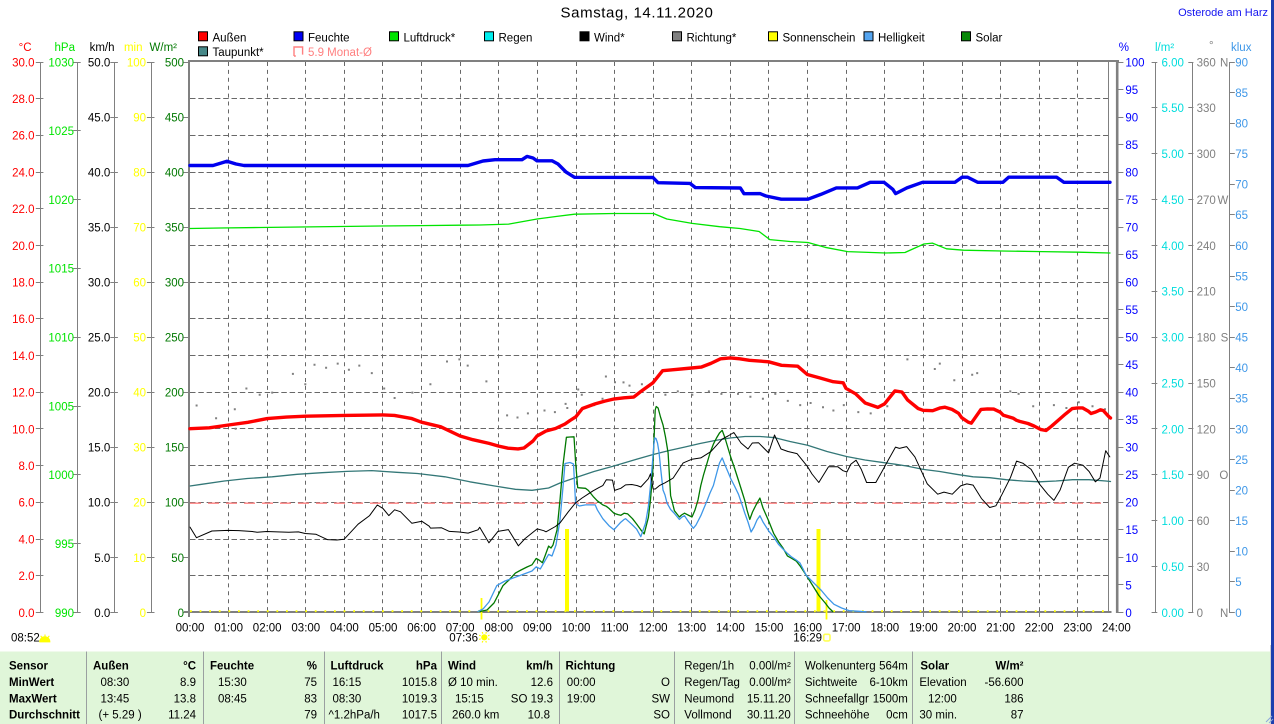 The image size is (1274, 724). What do you see at coordinates (23, 210) in the screenshot?
I see `svg-text: 22.0` at bounding box center [23, 210].